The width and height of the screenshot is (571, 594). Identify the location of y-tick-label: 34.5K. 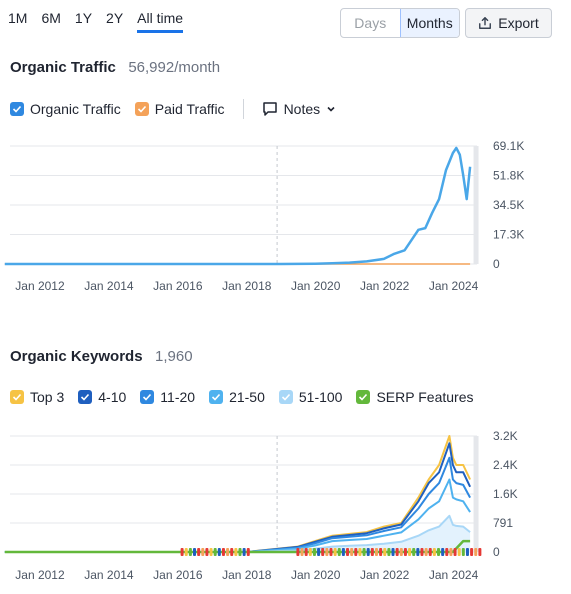
(508, 205).